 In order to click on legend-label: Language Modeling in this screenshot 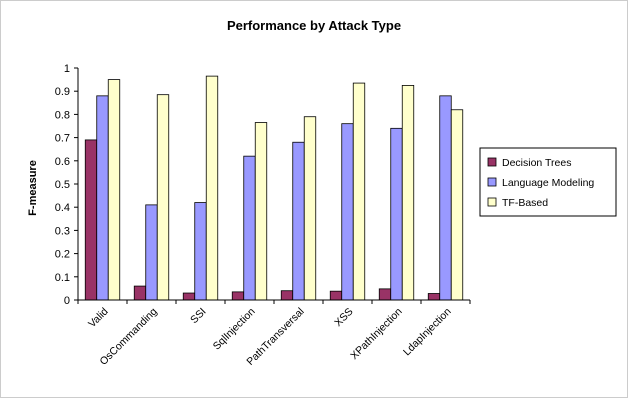, I will do `click(548, 183)`.